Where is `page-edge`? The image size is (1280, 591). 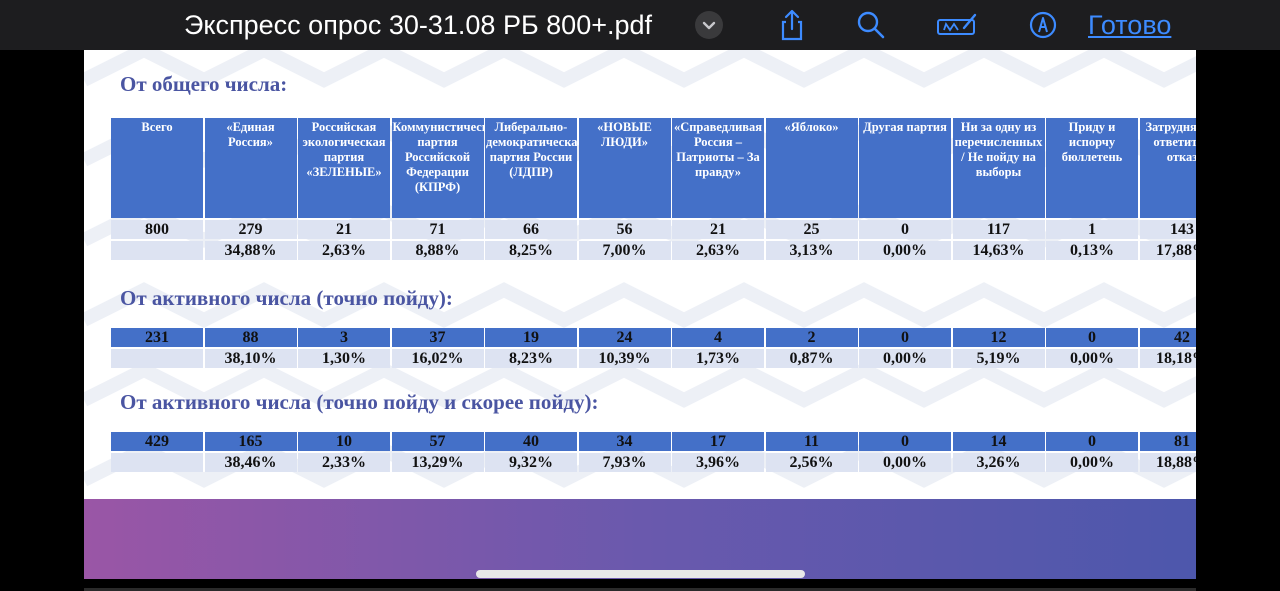
page-edge is located at coordinates (640, 589).